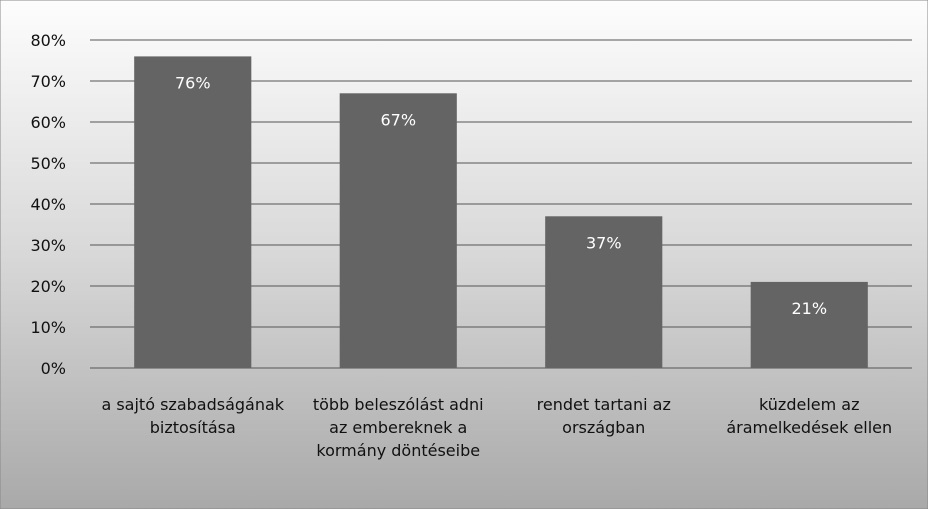  Describe the element at coordinates (53, 368) in the screenshot. I see `y-tick-label: 0%` at that location.